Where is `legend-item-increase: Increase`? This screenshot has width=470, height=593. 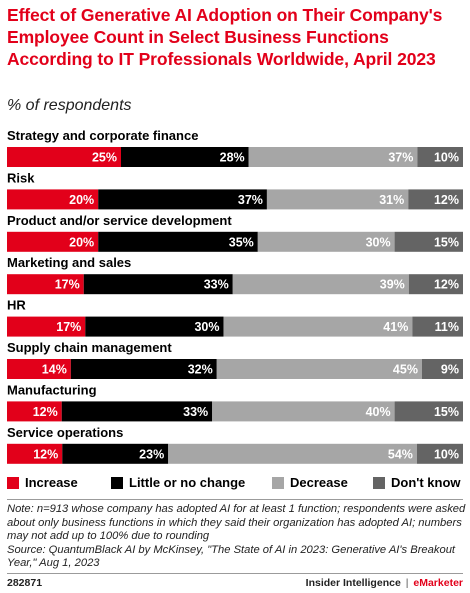 legend-item-increase: Increase is located at coordinates (42, 482).